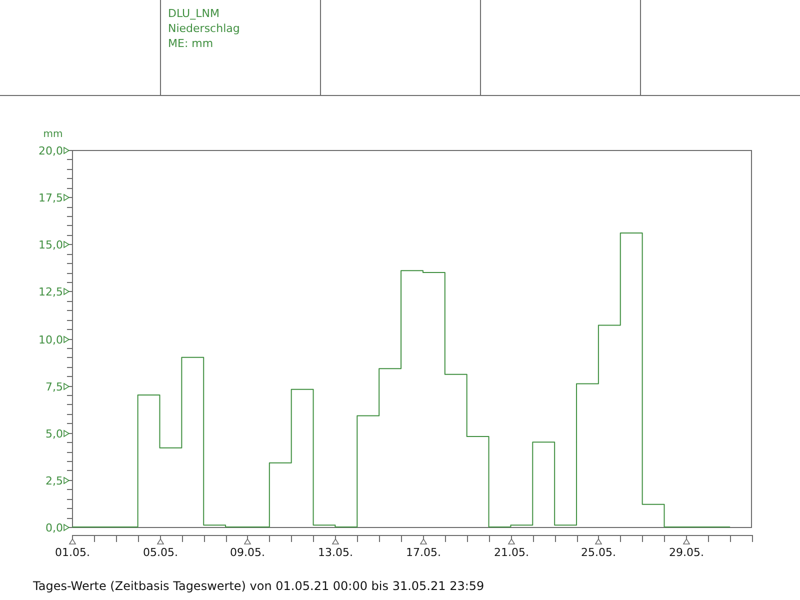 This screenshot has height=600, width=800. Describe the element at coordinates (204, 28) in the screenshot. I see `text: Niederschlag` at that location.